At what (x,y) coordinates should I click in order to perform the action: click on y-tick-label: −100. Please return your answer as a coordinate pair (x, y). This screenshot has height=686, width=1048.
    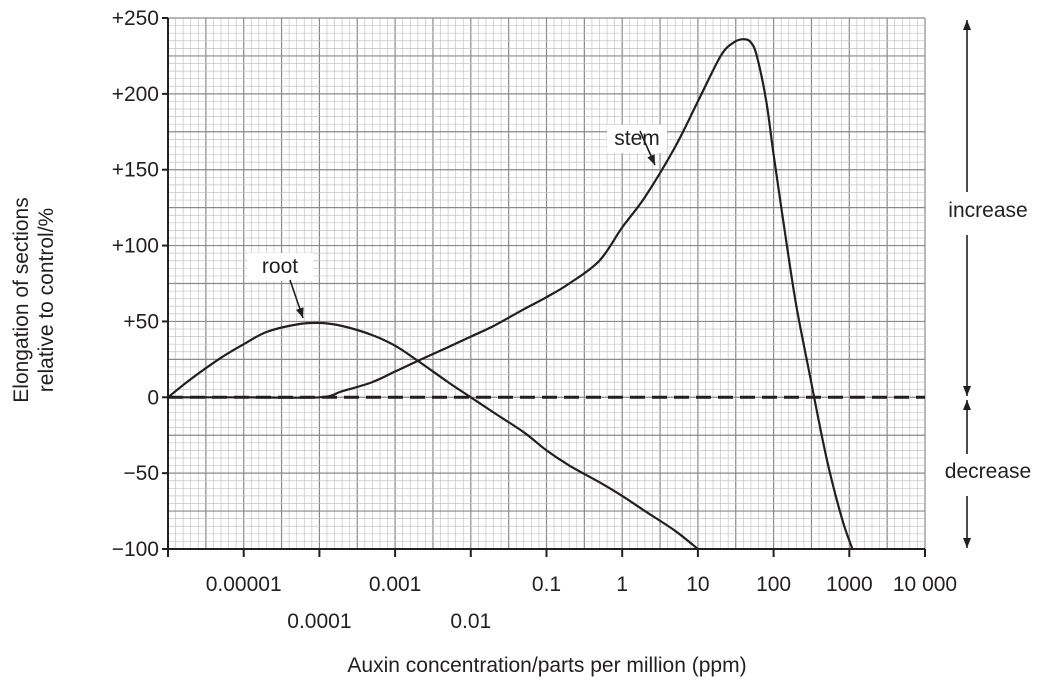
    Looking at the image, I should click on (135, 549).